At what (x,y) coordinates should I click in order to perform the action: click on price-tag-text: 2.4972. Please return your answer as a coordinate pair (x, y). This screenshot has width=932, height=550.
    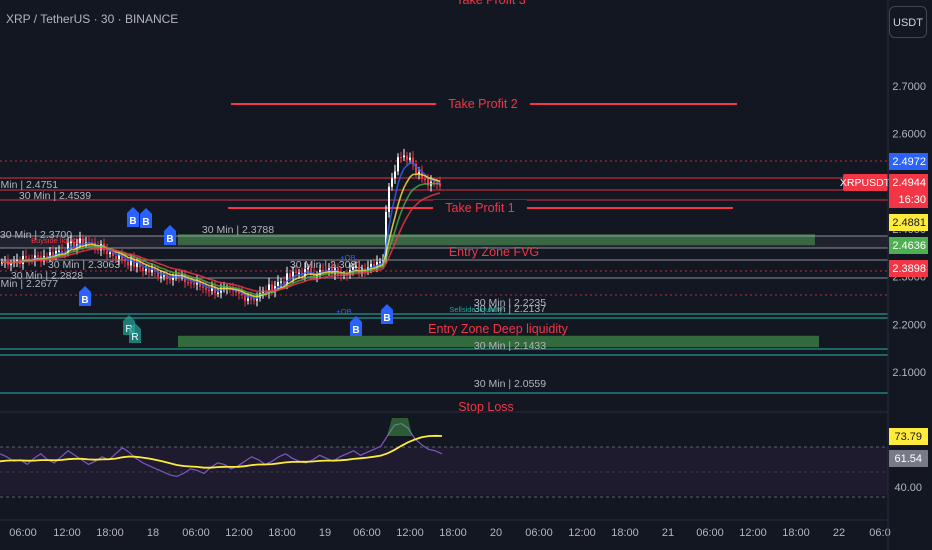
    Looking at the image, I should click on (909, 162).